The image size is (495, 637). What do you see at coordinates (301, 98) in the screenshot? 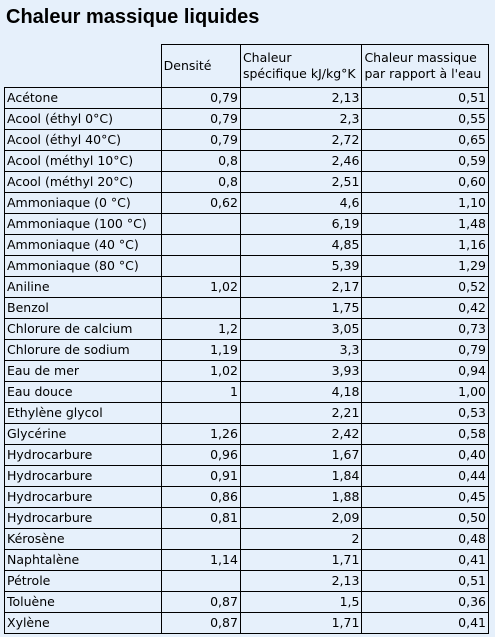
I see `cell-chaleur-specifique: 2,13` at bounding box center [301, 98].